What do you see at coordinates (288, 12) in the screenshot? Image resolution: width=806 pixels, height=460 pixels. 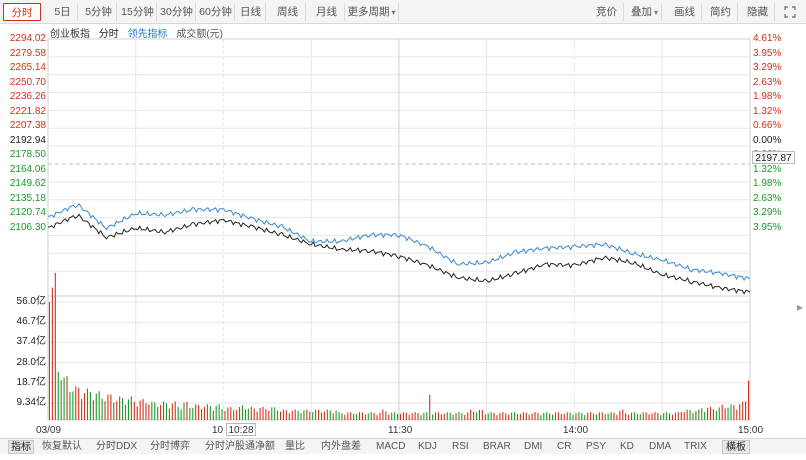 I see `tab-weekly: 周线` at bounding box center [288, 12].